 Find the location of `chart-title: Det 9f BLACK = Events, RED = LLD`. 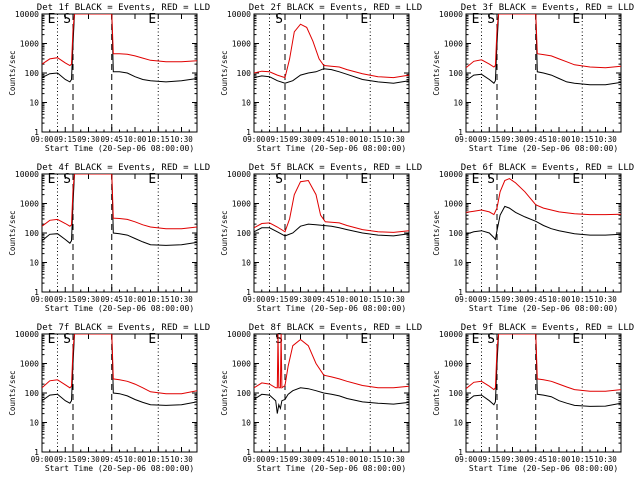

chart-title: Det 9f BLACK = Events, RED = LLD is located at coordinates (547, 328).